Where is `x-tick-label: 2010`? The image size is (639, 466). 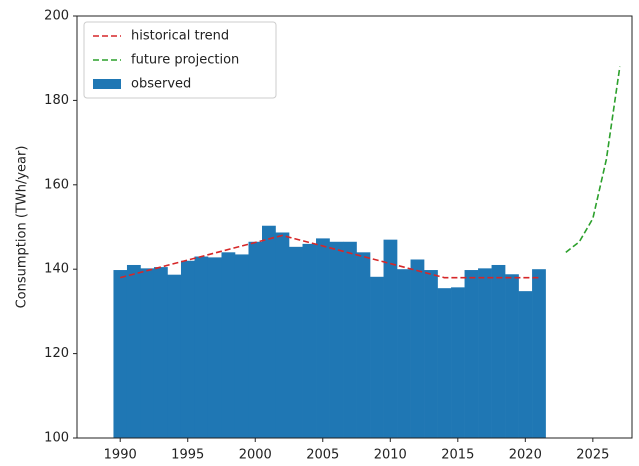 x-tick-label: 2010 is located at coordinates (390, 455).